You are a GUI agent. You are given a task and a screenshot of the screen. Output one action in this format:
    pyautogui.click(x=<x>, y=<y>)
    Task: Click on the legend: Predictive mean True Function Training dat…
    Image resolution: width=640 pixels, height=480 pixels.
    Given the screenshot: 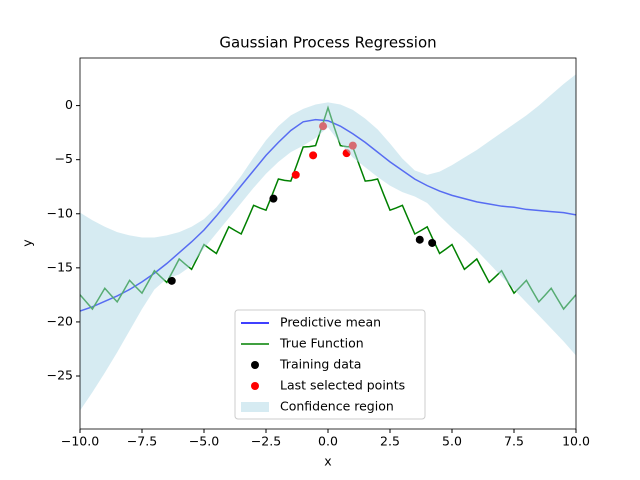 What is the action you would take?
    pyautogui.click(x=330, y=364)
    